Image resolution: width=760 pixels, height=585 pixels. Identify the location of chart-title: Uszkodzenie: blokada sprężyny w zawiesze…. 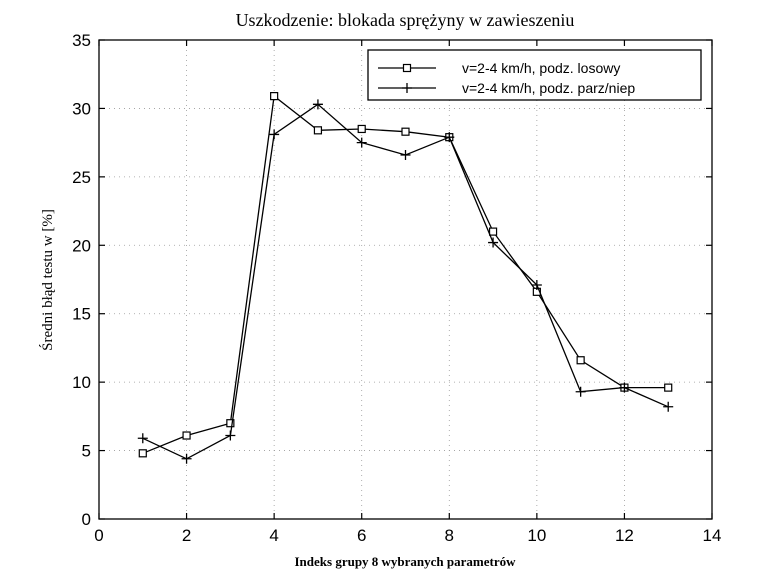
(405, 20).